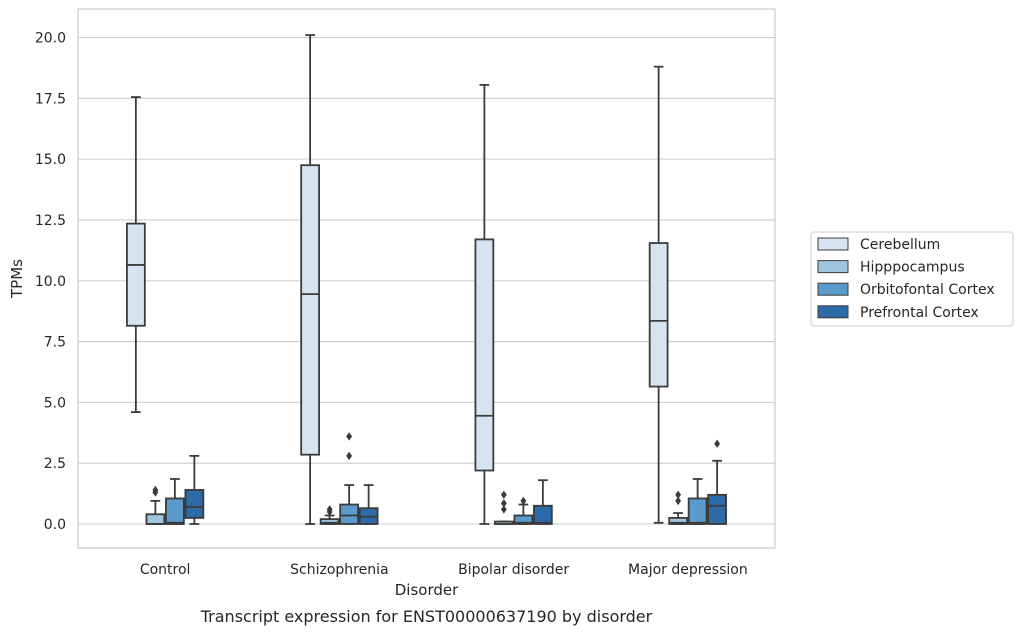  I want to click on x-tick-label: Control, so click(165, 570).